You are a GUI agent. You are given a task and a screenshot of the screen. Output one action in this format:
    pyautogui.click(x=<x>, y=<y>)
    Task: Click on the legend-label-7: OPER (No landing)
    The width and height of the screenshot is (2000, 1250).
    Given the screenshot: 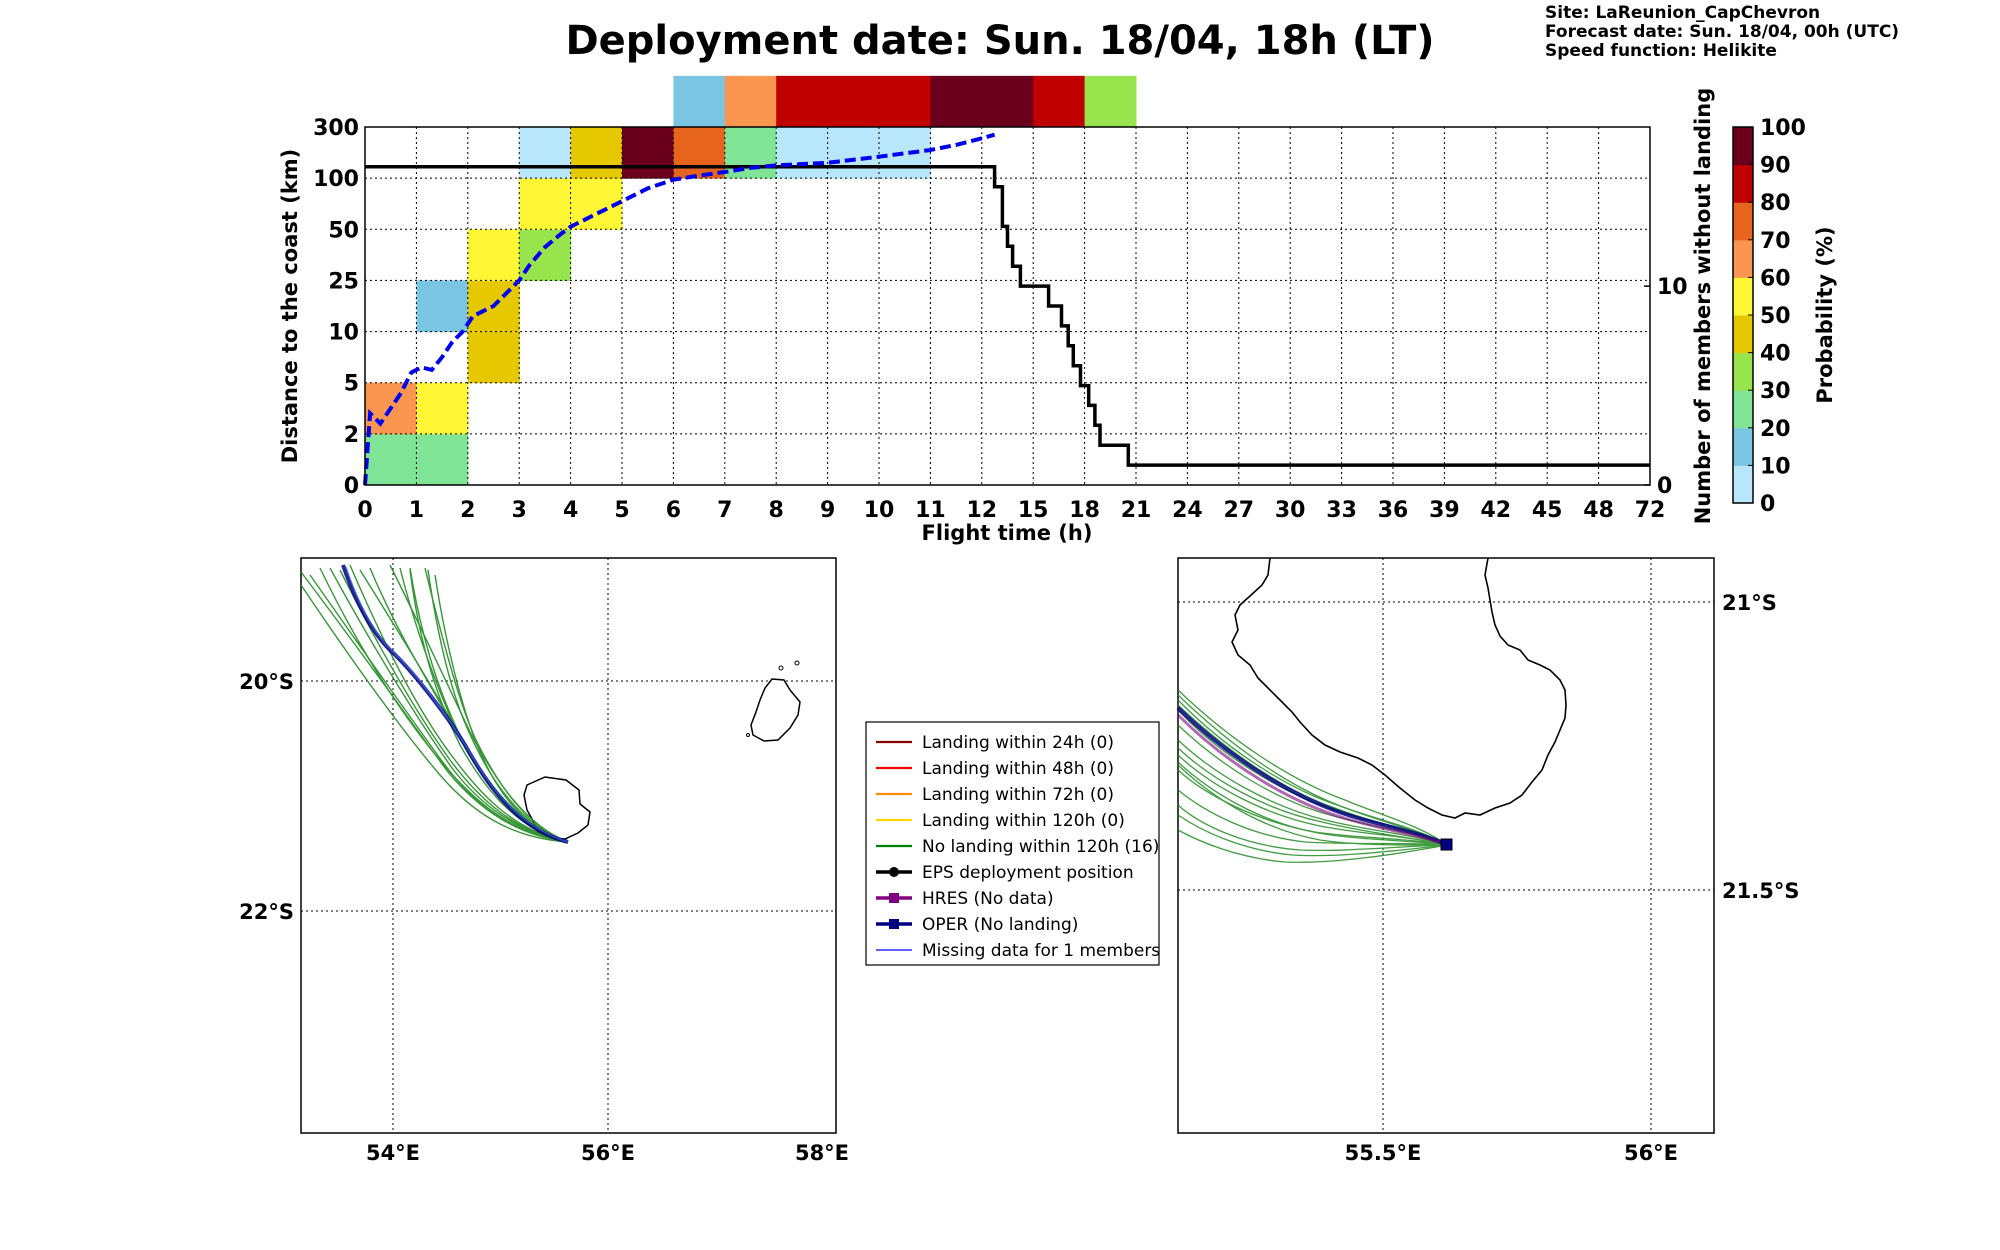 What is the action you would take?
    pyautogui.click(x=1000, y=925)
    